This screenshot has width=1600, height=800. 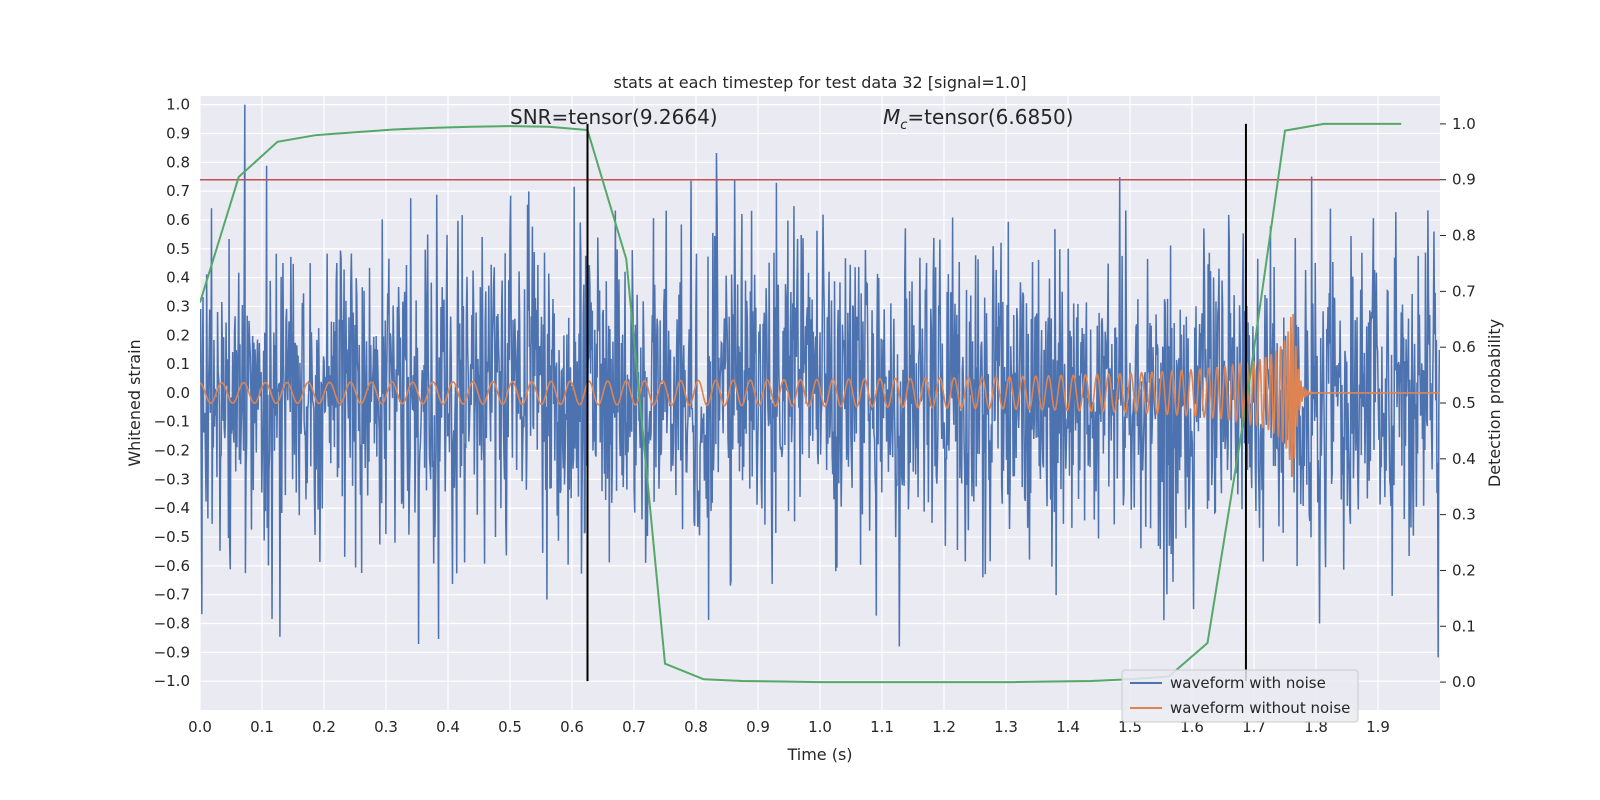 I want to click on y-tick-label-left: 0.6, so click(x=178, y=220).